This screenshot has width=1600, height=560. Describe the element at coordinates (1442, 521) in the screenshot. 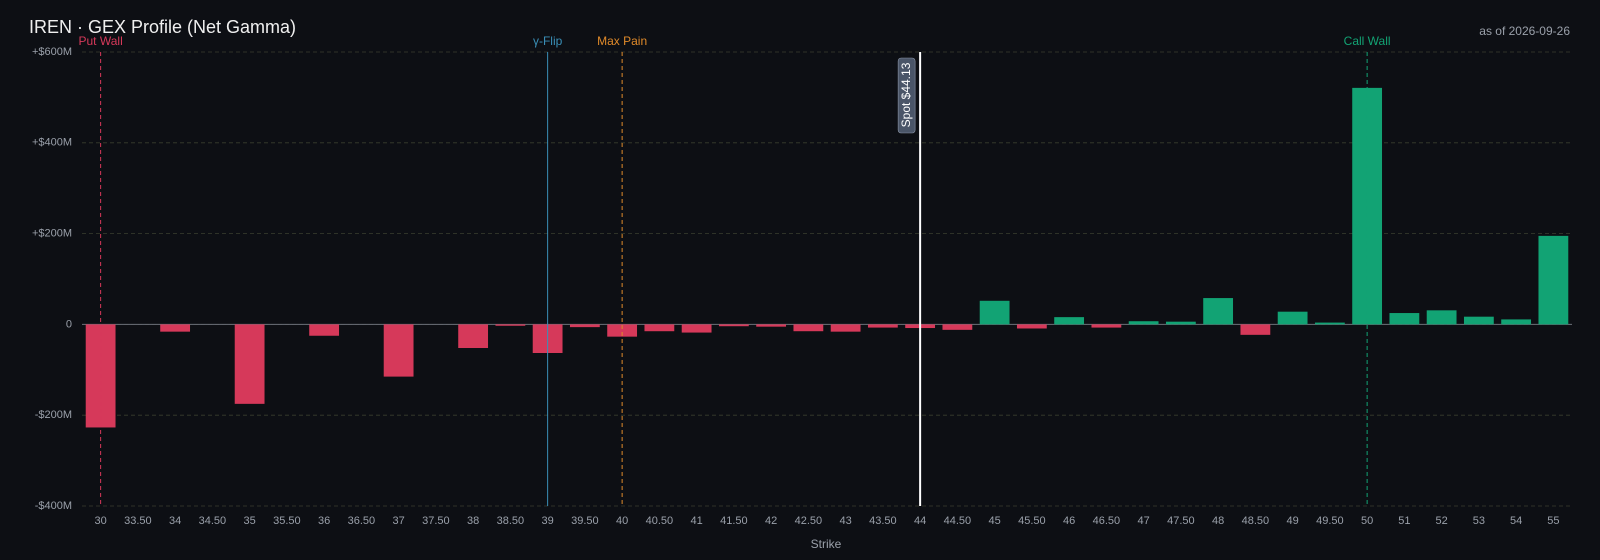

I see `x-tick-label: 52` at that location.